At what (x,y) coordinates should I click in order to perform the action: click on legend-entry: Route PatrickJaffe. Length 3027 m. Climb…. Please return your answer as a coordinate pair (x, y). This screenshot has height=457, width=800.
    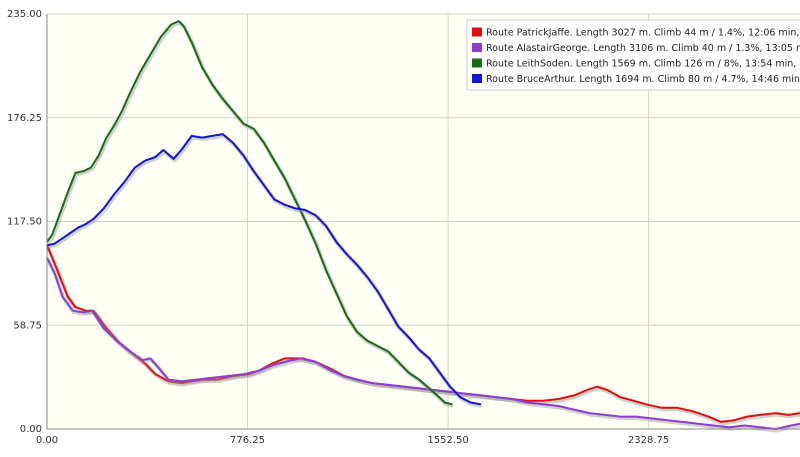
    Looking at the image, I should click on (643, 33).